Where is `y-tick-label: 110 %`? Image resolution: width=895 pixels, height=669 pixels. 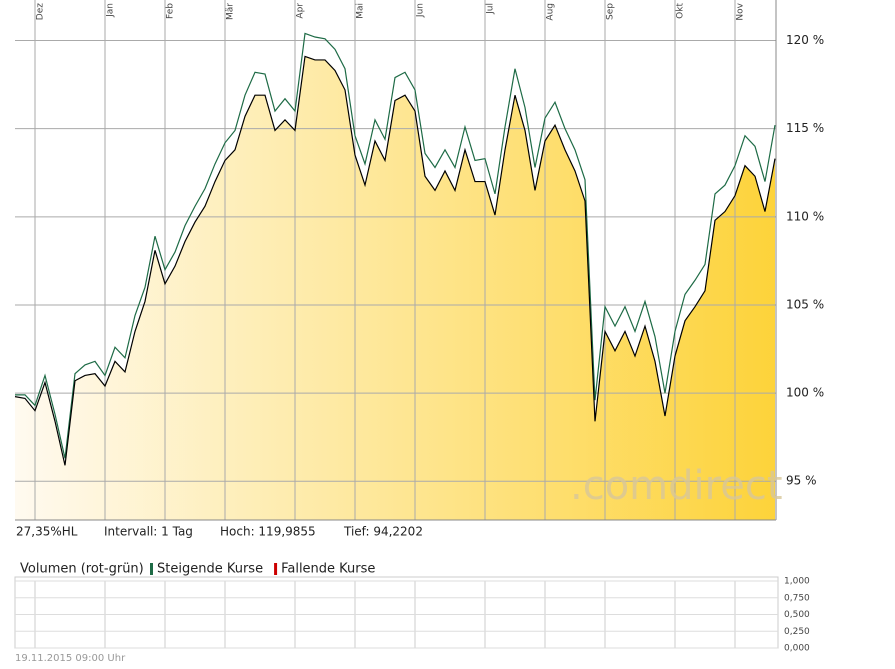
y-tick-label: 110 % is located at coordinates (805, 216).